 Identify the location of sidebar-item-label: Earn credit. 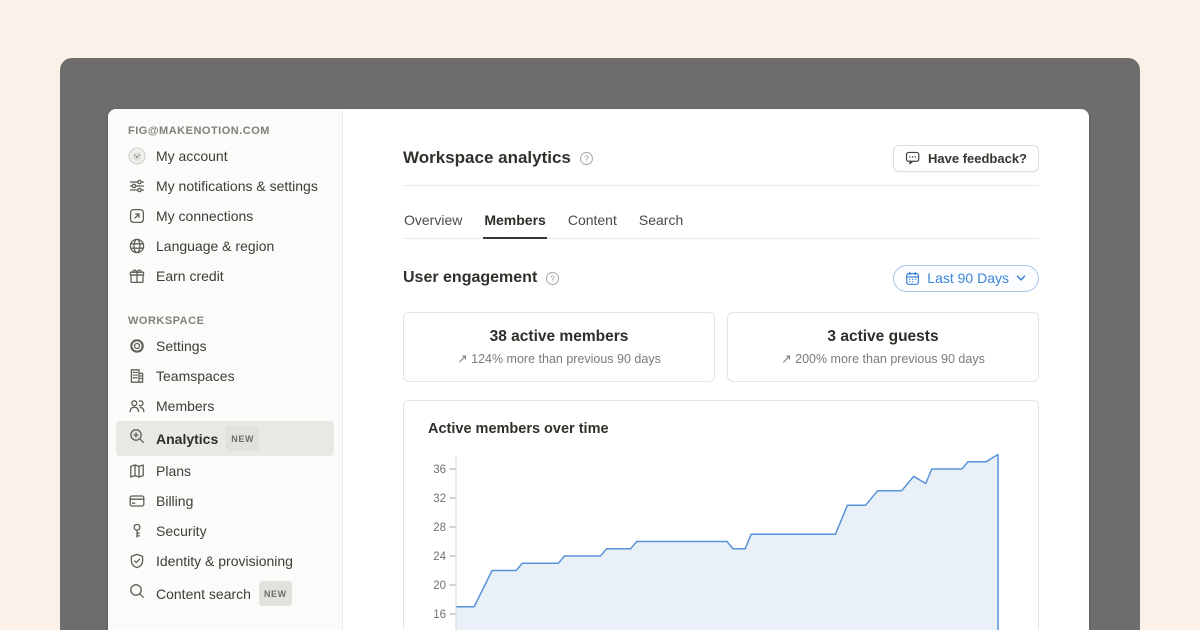
(190, 276).